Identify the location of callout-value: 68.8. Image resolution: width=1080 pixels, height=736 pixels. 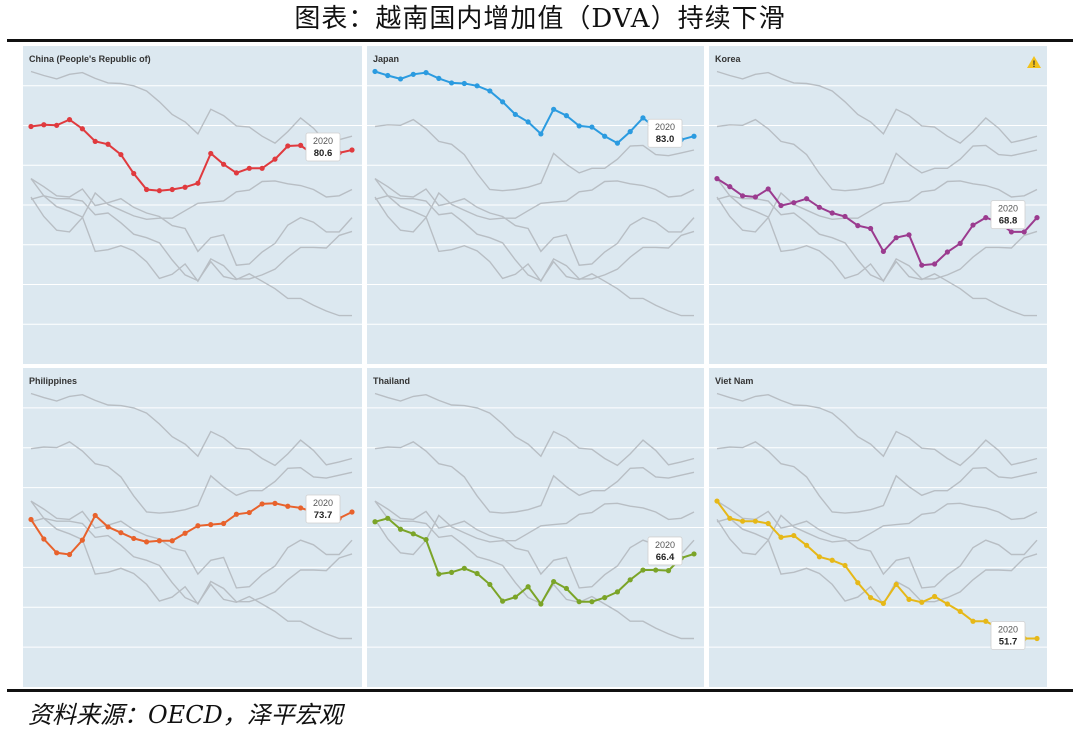
(1008, 221).